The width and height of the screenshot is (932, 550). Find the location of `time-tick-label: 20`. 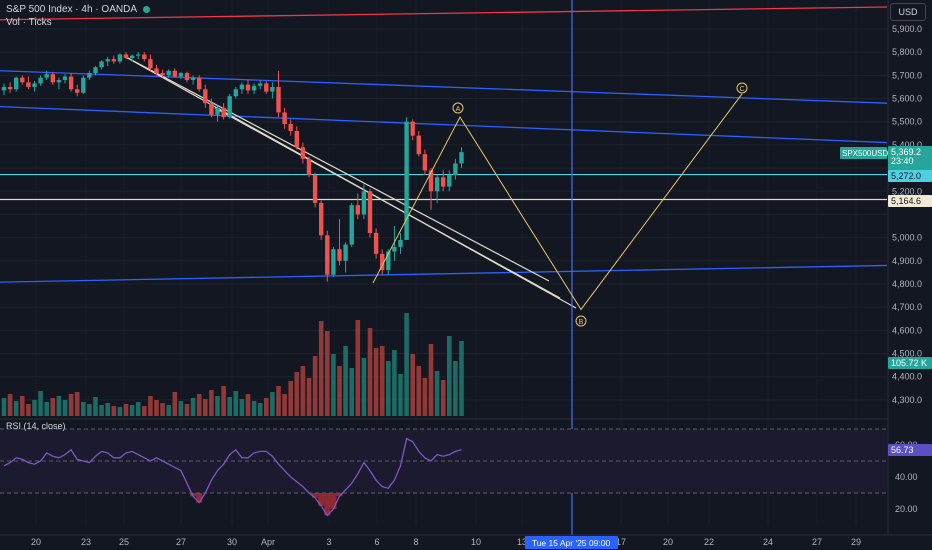

time-tick-label: 20 is located at coordinates (668, 542).